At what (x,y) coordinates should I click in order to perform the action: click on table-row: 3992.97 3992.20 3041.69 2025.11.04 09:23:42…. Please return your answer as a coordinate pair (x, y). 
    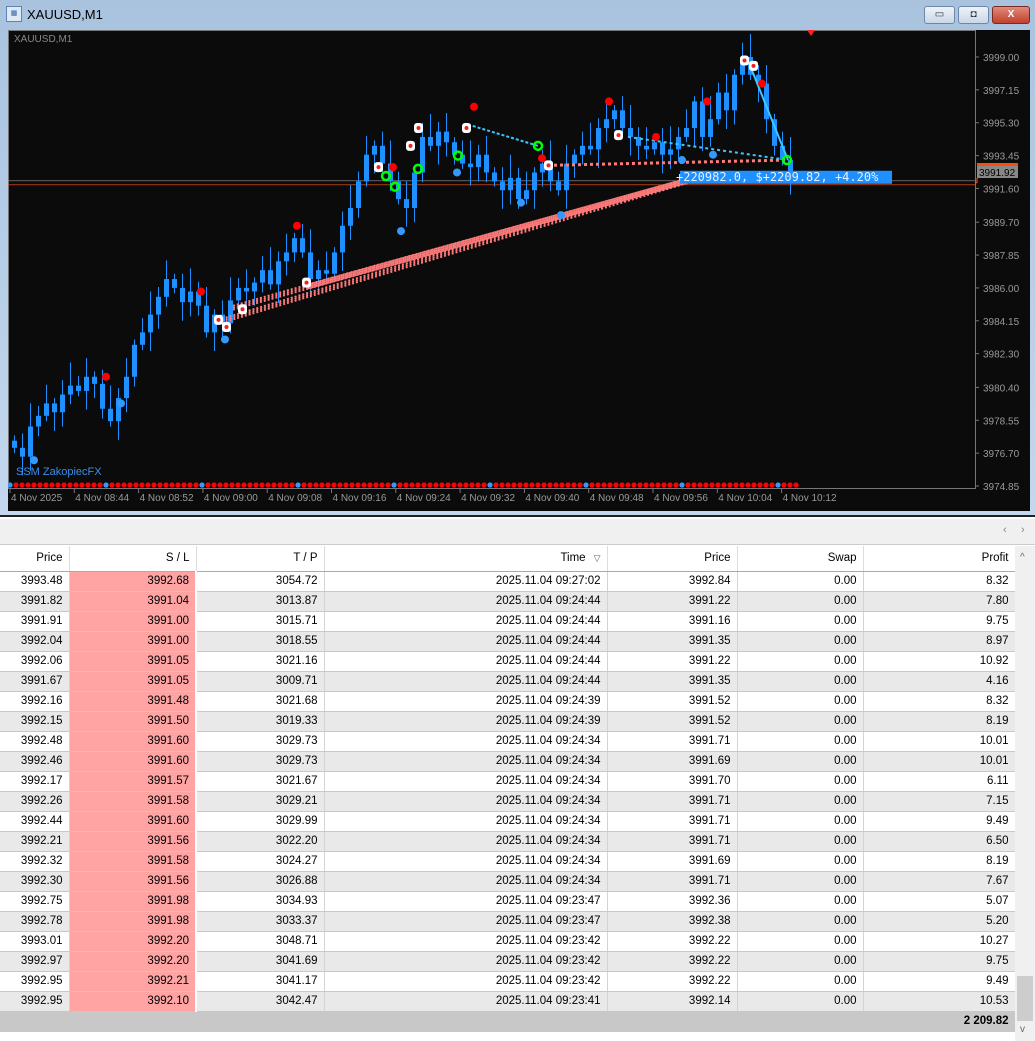
    Looking at the image, I should click on (508, 961).